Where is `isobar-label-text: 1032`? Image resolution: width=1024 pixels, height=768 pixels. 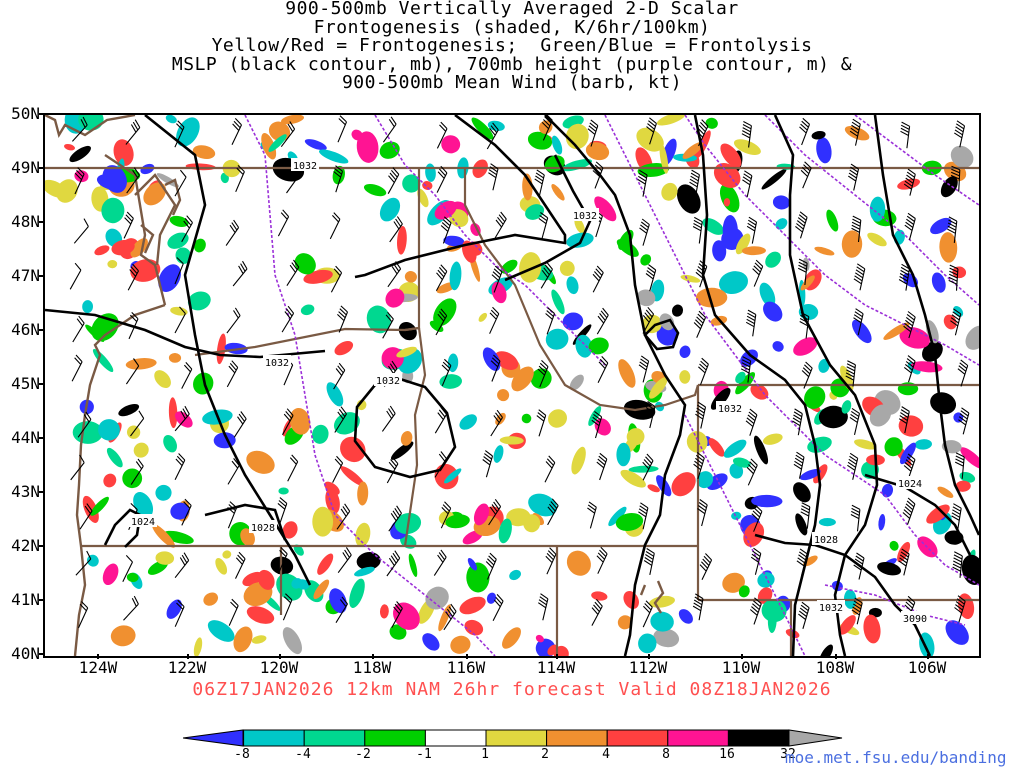 isobar-label-text: 1032 is located at coordinates (277, 363).